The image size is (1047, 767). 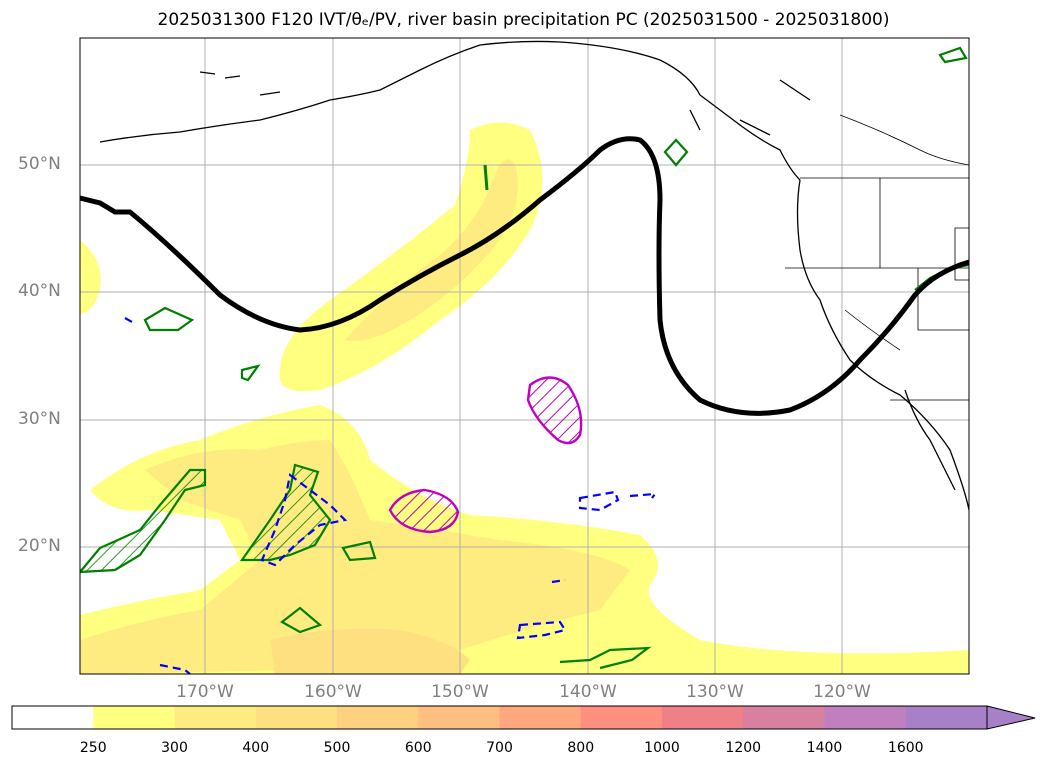 What do you see at coordinates (824, 748) in the screenshot?
I see `colorbar-tick-label: 1400` at bounding box center [824, 748].